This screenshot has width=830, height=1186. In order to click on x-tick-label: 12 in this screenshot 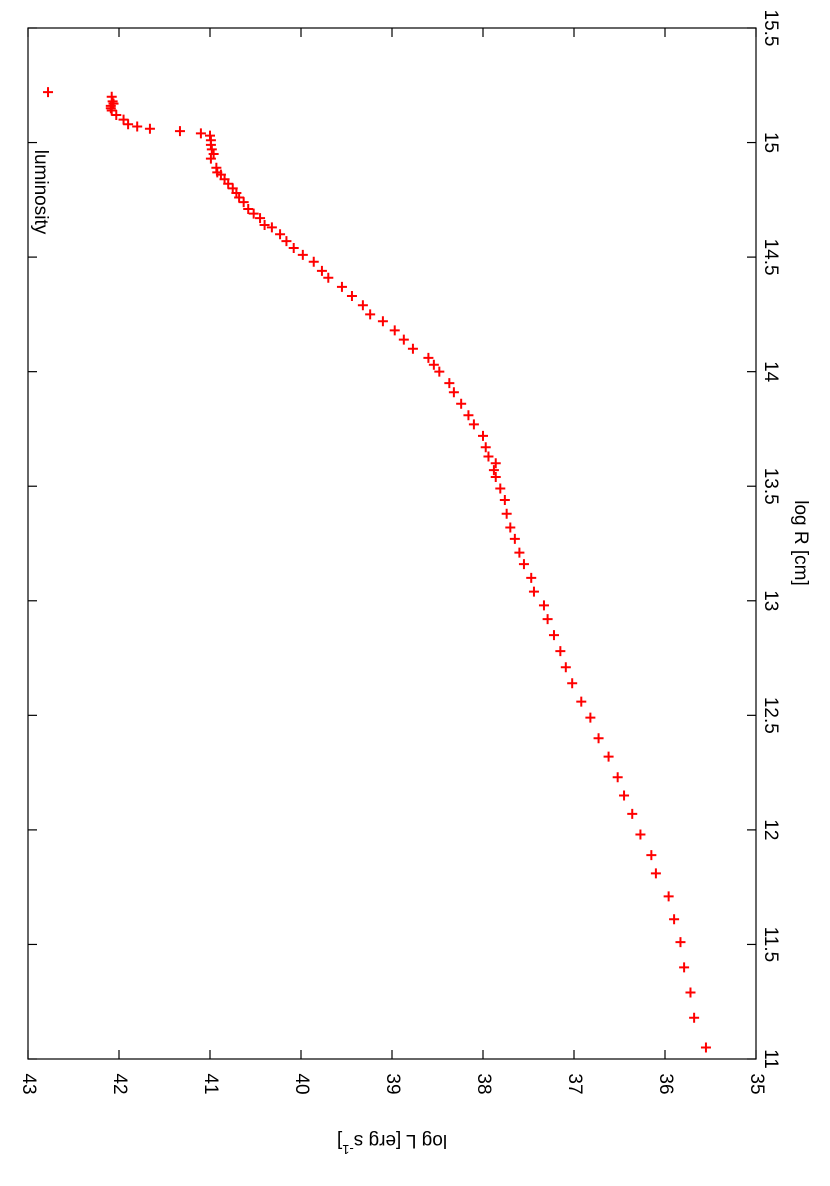, I will do `click(770, 829)`.